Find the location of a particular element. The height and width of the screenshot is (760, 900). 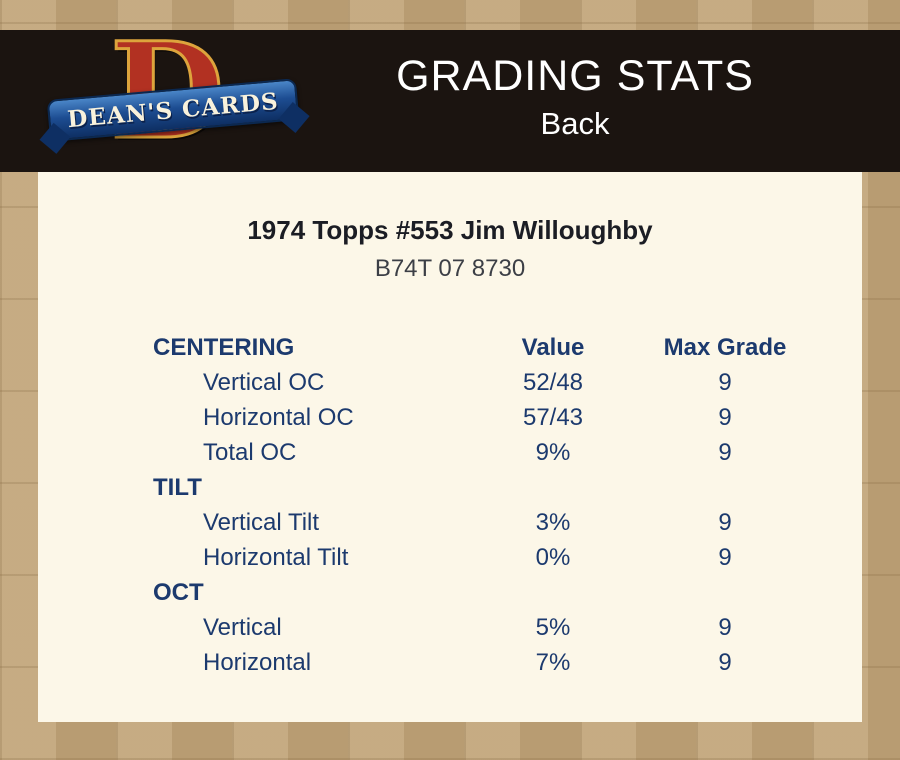

row-label: Horizontal is located at coordinates (257, 662).